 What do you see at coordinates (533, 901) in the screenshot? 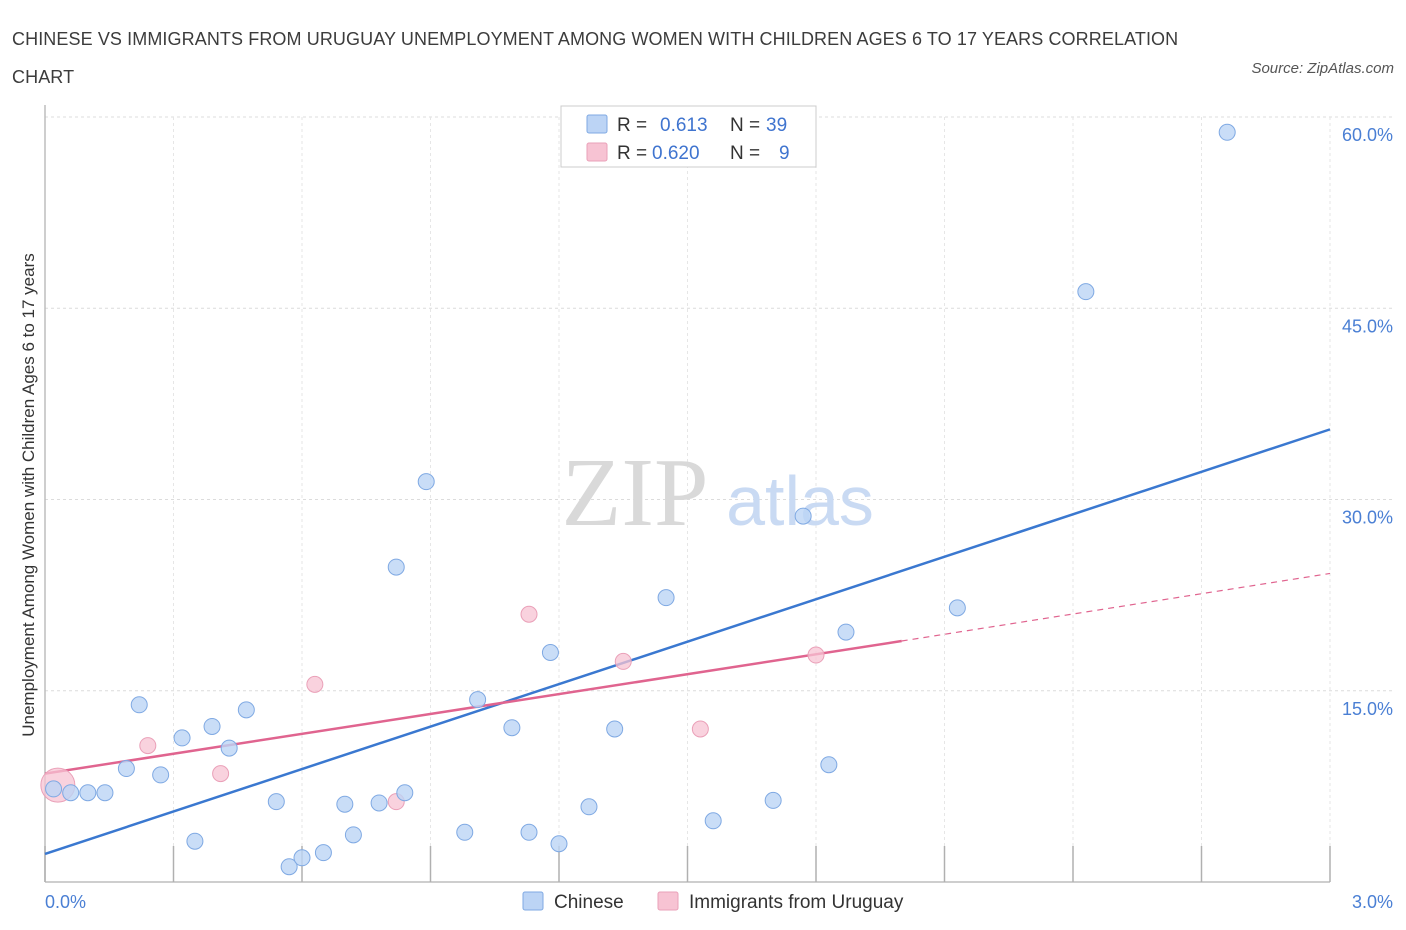
I see `legend-bottom-swatch-chinese` at bounding box center [533, 901].